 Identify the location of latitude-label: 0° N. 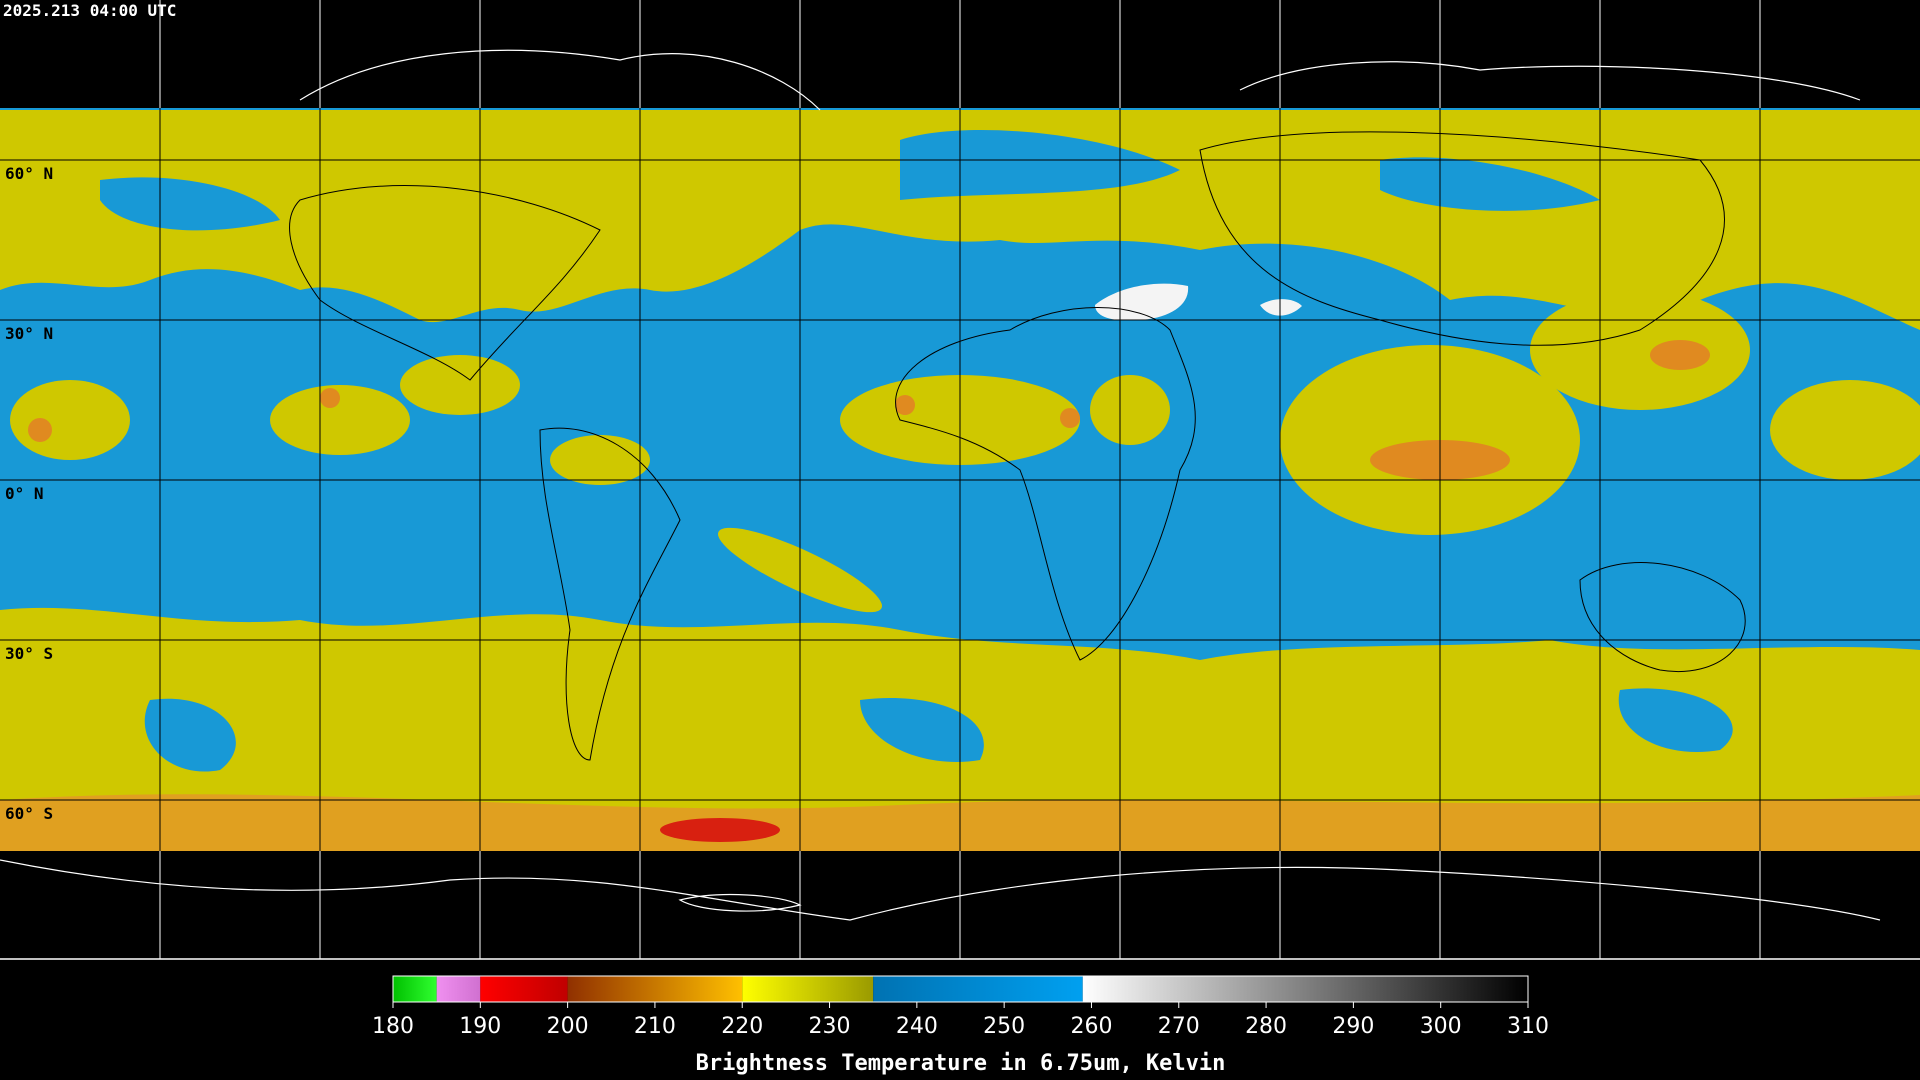
(24, 493).